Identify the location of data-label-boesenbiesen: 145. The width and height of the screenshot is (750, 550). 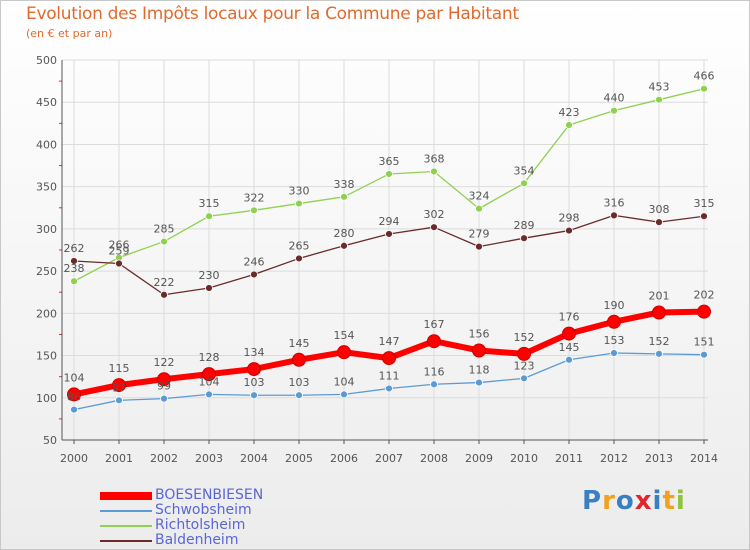
(299, 343).